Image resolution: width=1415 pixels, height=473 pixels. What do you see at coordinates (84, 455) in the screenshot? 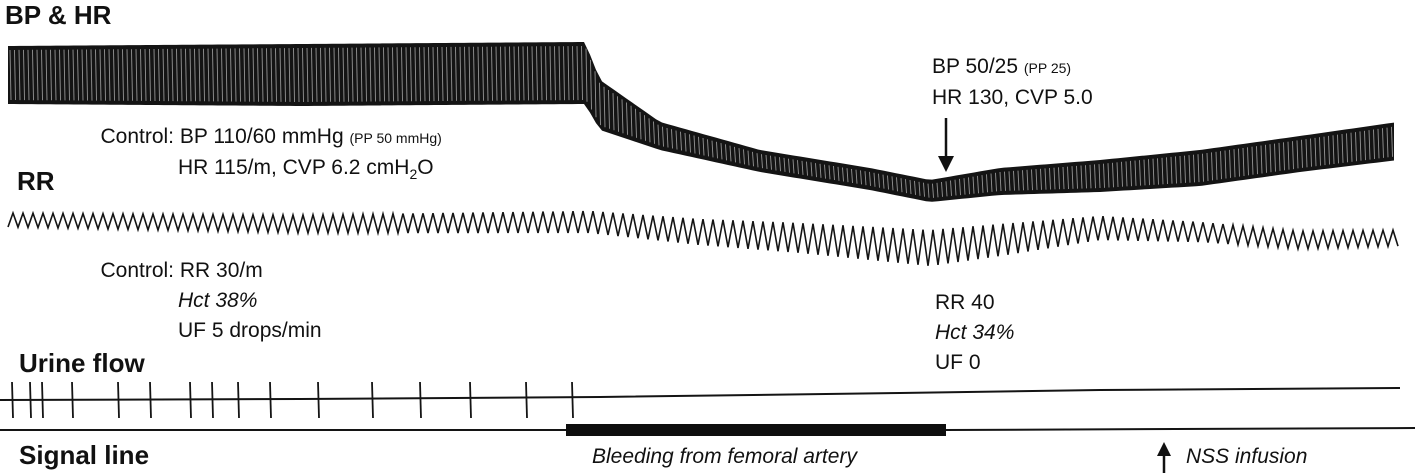
I see `section-label-signal-line: Signal line` at bounding box center [84, 455].